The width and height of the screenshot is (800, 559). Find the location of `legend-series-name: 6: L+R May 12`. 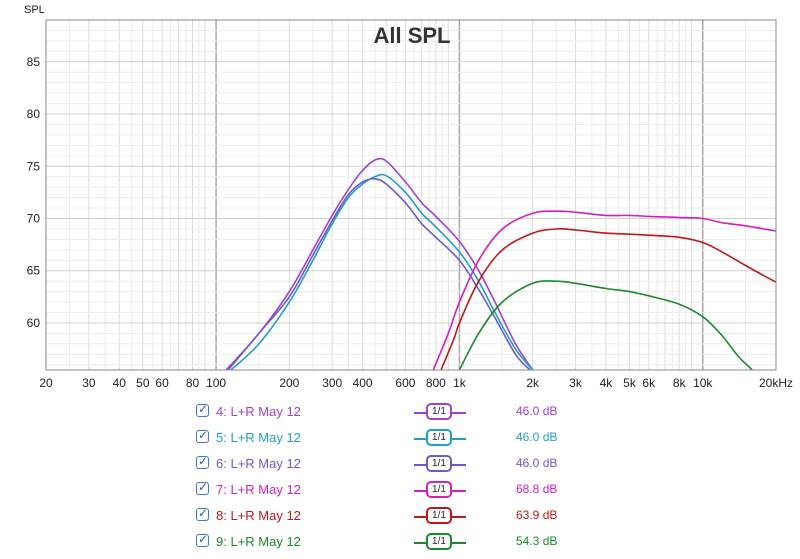

legend-series-name: 6: L+R May 12 is located at coordinates (258, 463).